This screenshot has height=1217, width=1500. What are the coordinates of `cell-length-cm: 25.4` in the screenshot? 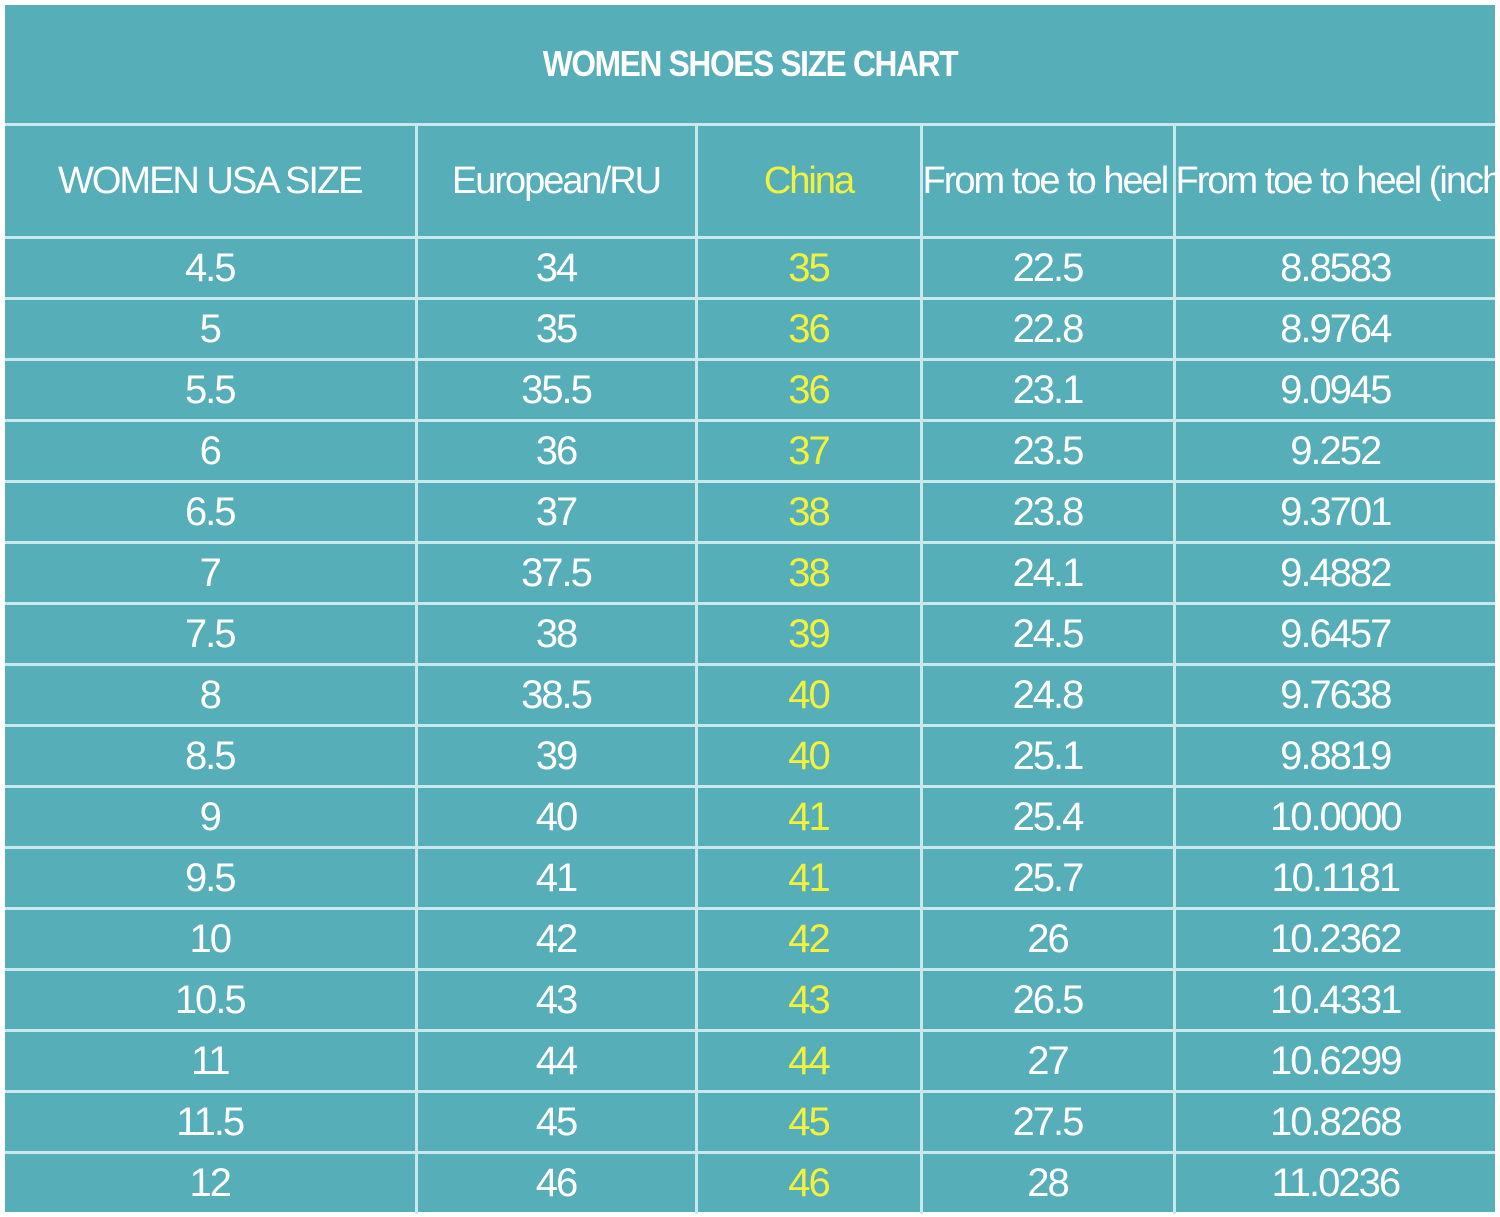 It's located at (1047, 817).